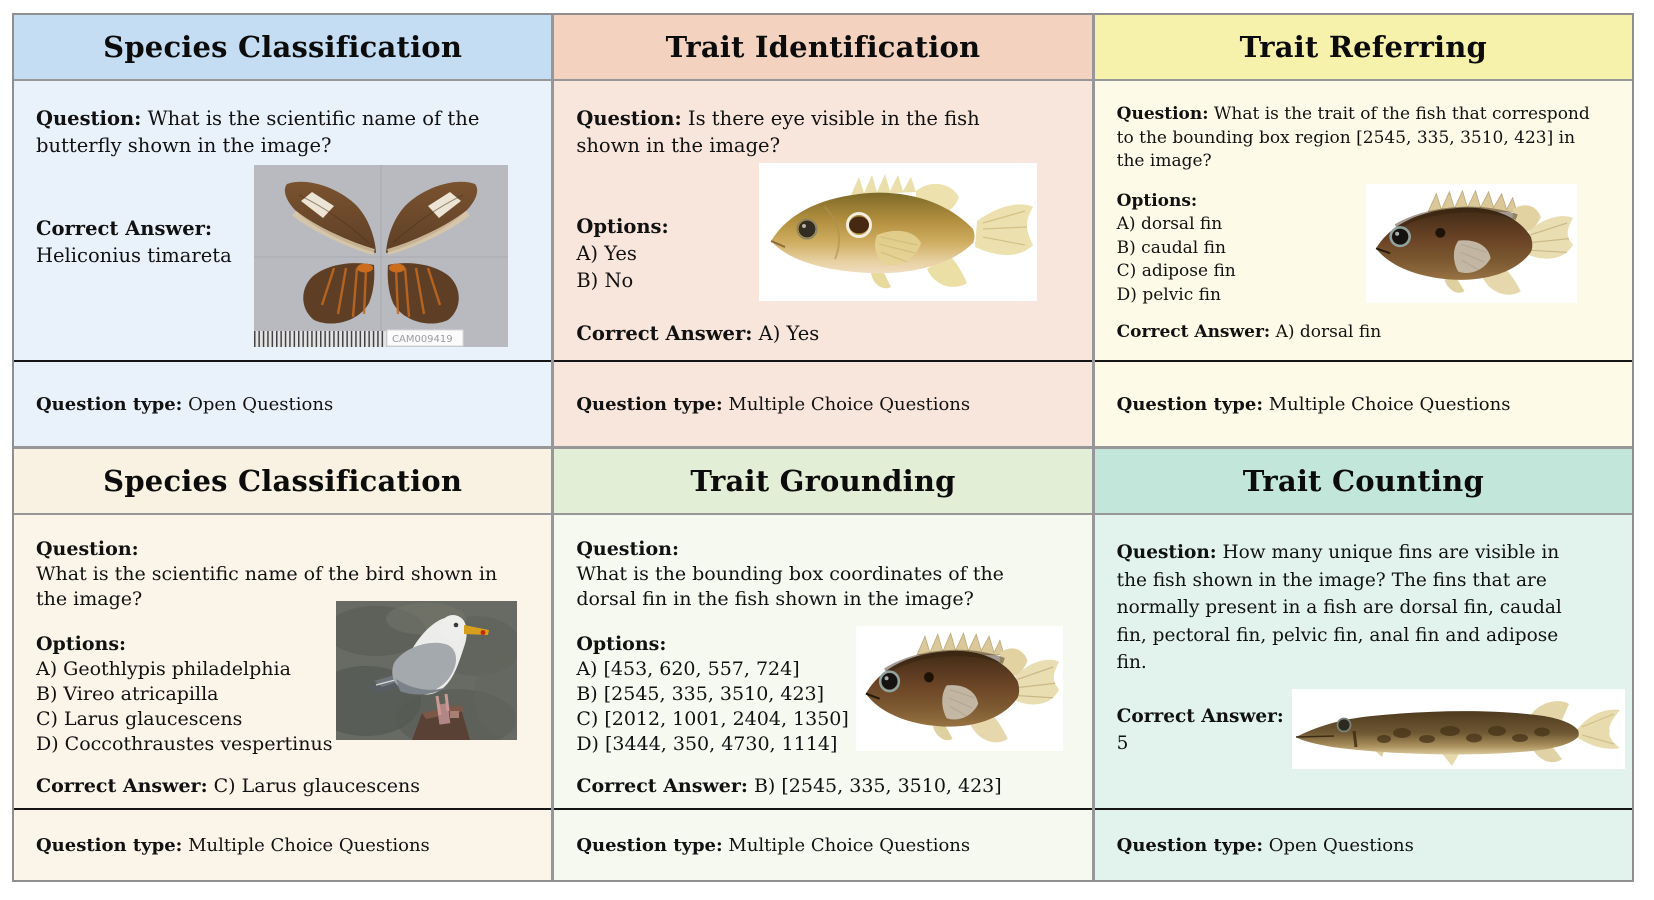 This screenshot has height=900, width=1654. I want to click on panel-title: Trait Referring, so click(1363, 47).